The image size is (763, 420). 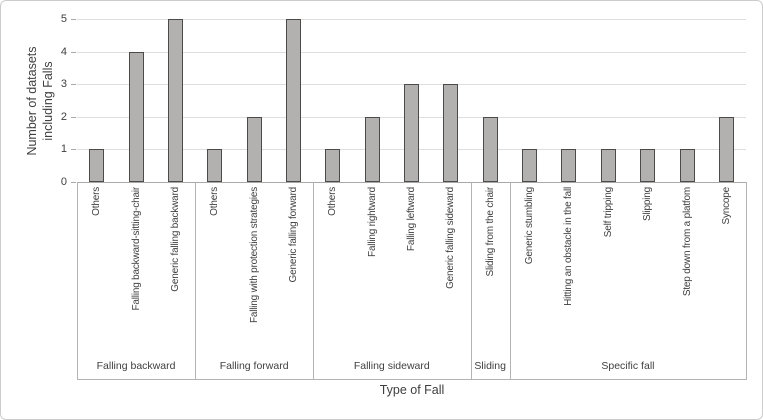 What do you see at coordinates (569, 246) in the screenshot?
I see `x-category-label: Hitting an obstacle in the fall` at bounding box center [569, 246].